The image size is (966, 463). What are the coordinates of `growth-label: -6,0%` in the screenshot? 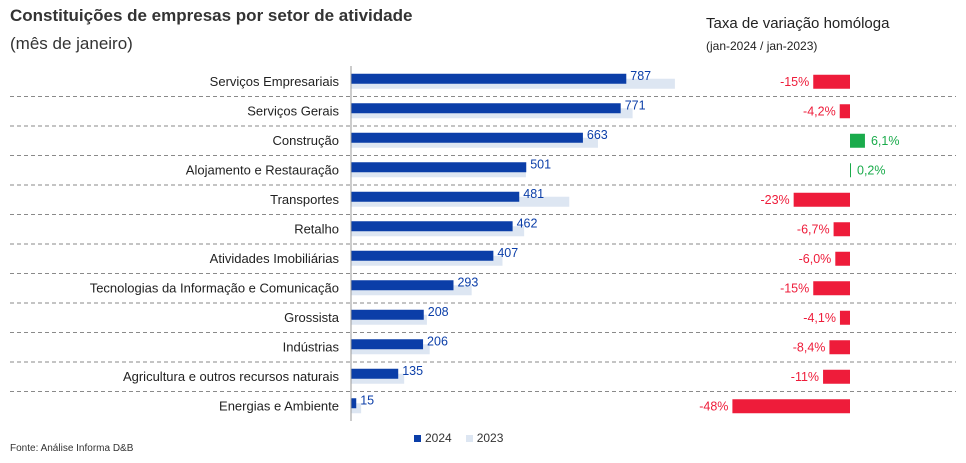 It's located at (815, 259).